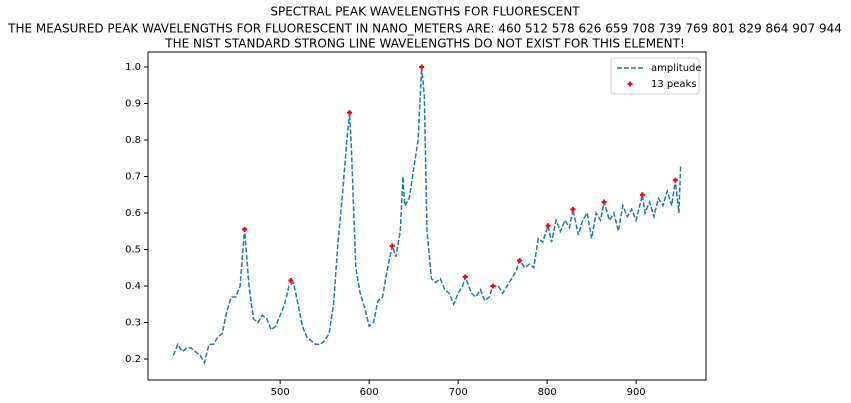 The width and height of the screenshot is (851, 403). Describe the element at coordinates (133, 323) in the screenshot. I see `y-tick-label: 0.3` at that location.